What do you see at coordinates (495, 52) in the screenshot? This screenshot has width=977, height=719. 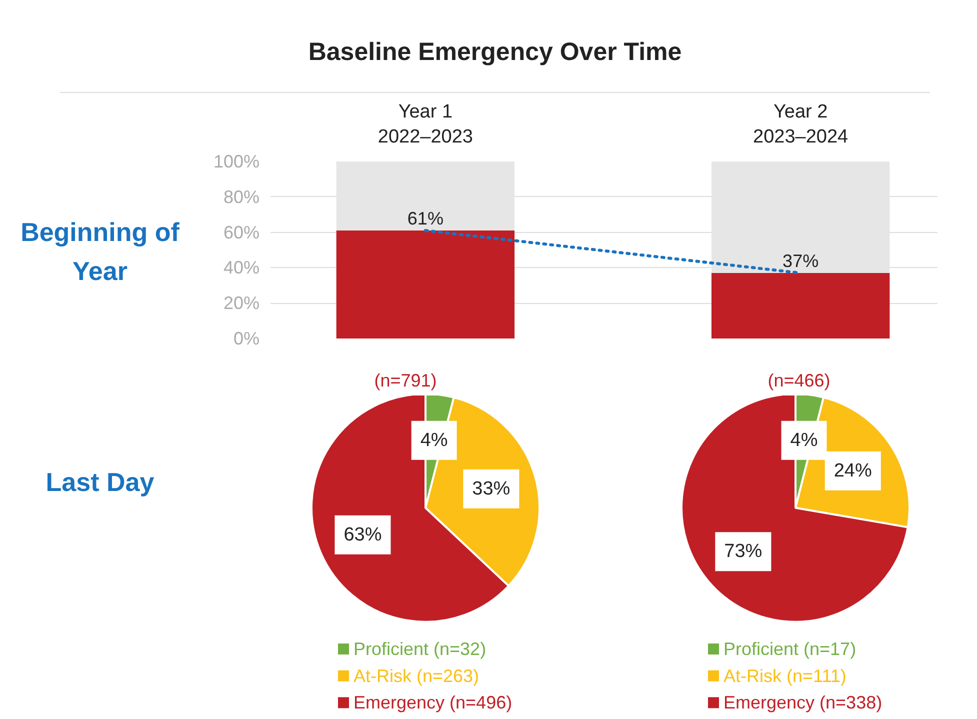 I see `chart-title: Baseline Emergency Over Time` at bounding box center [495, 52].